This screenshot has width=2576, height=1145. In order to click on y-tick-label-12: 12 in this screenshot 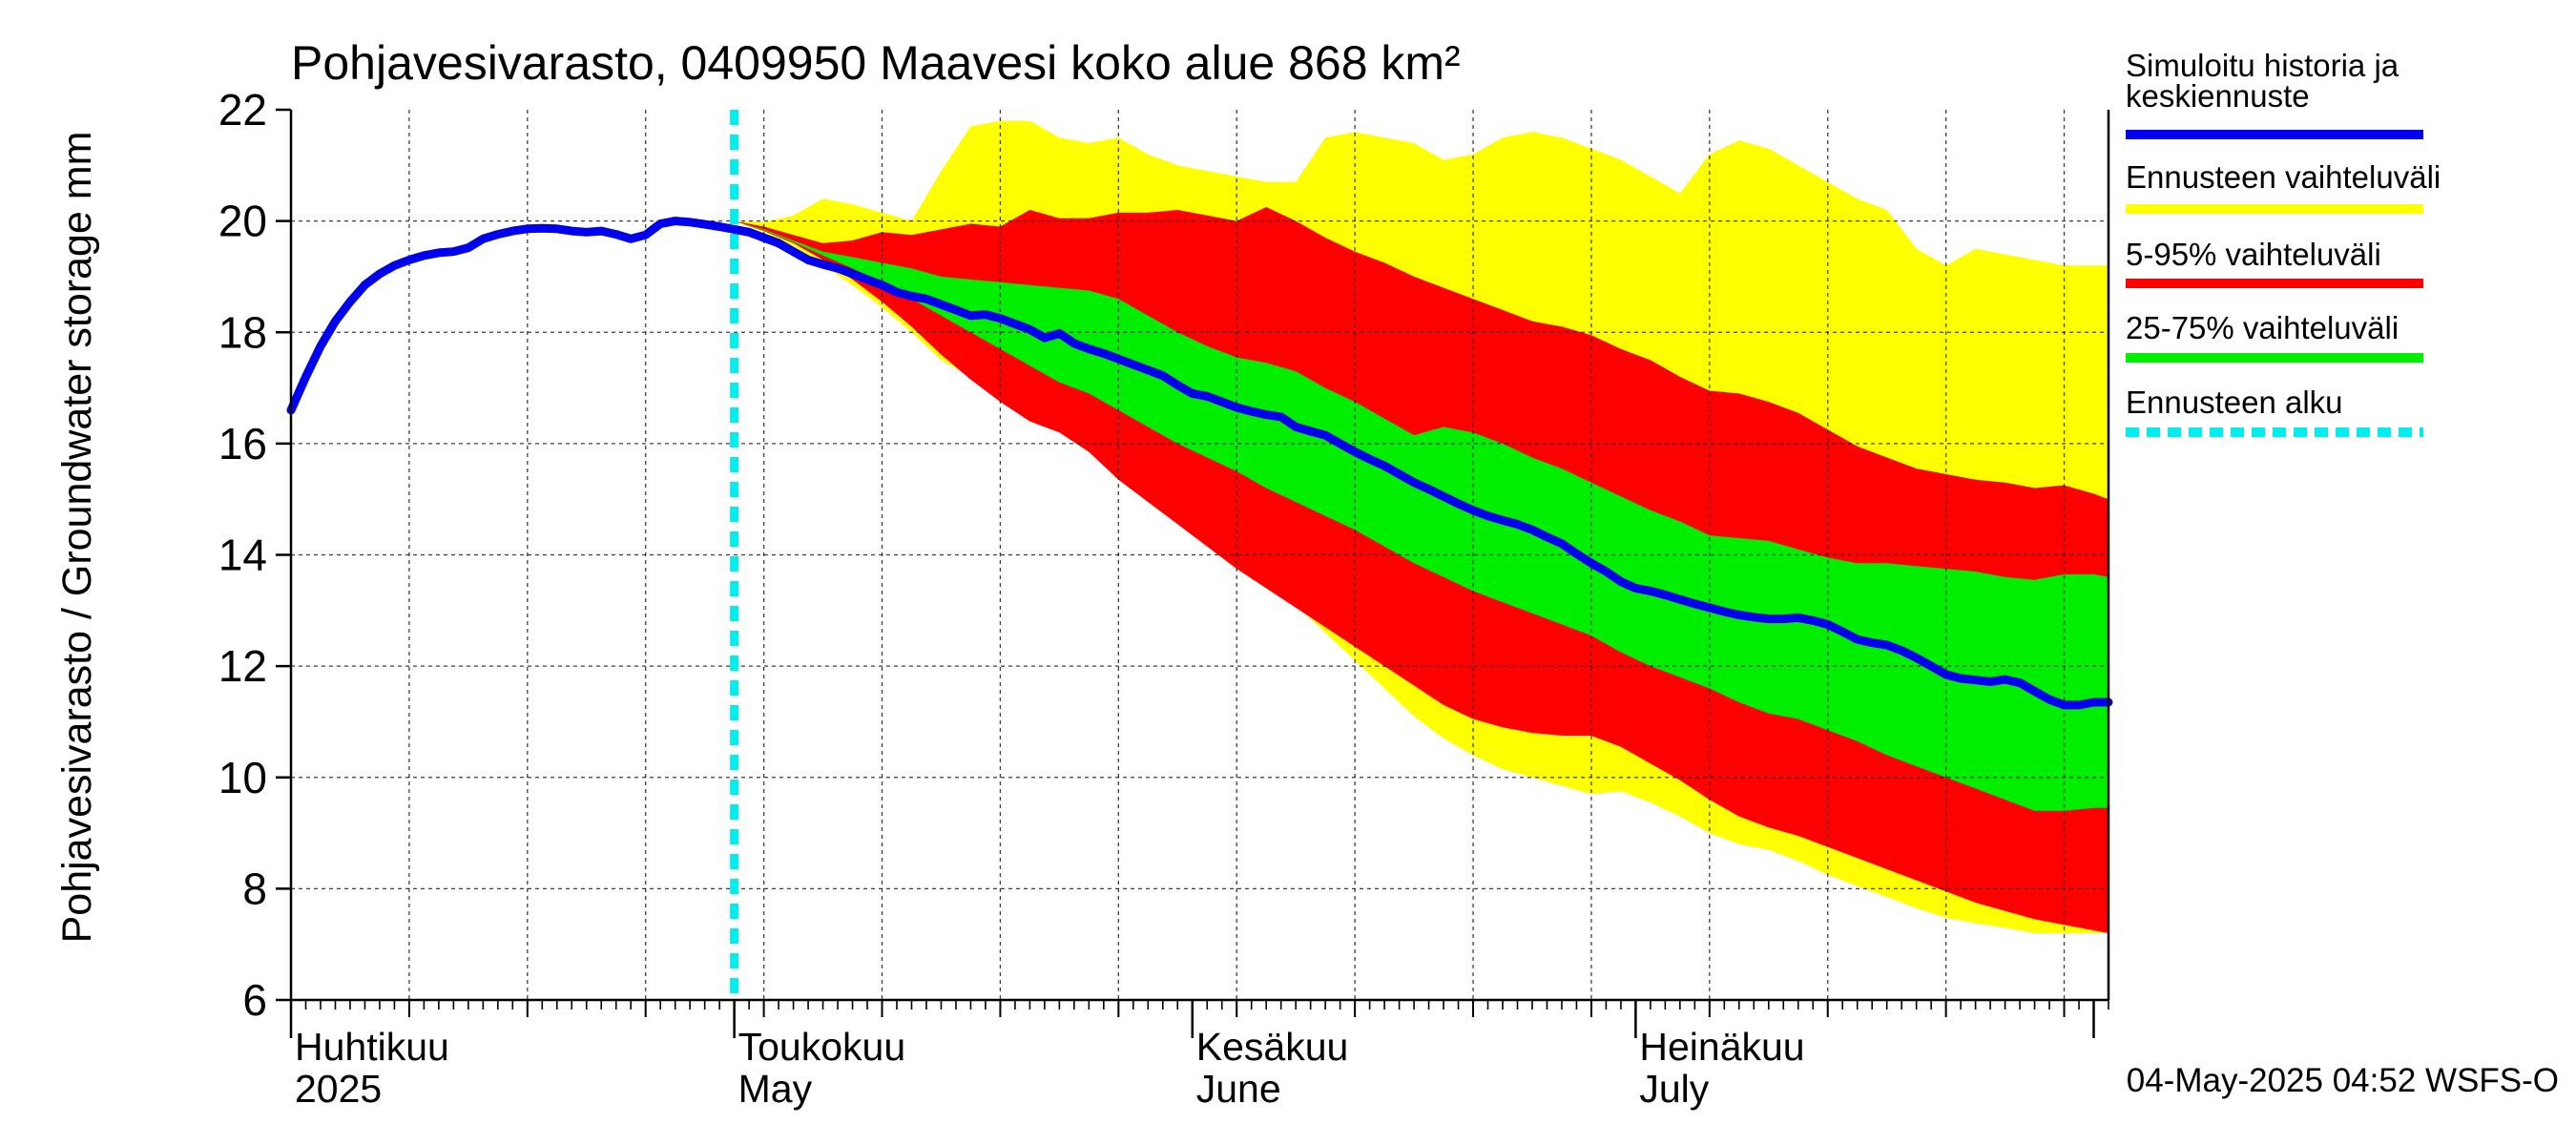, I will do `click(242, 666)`.